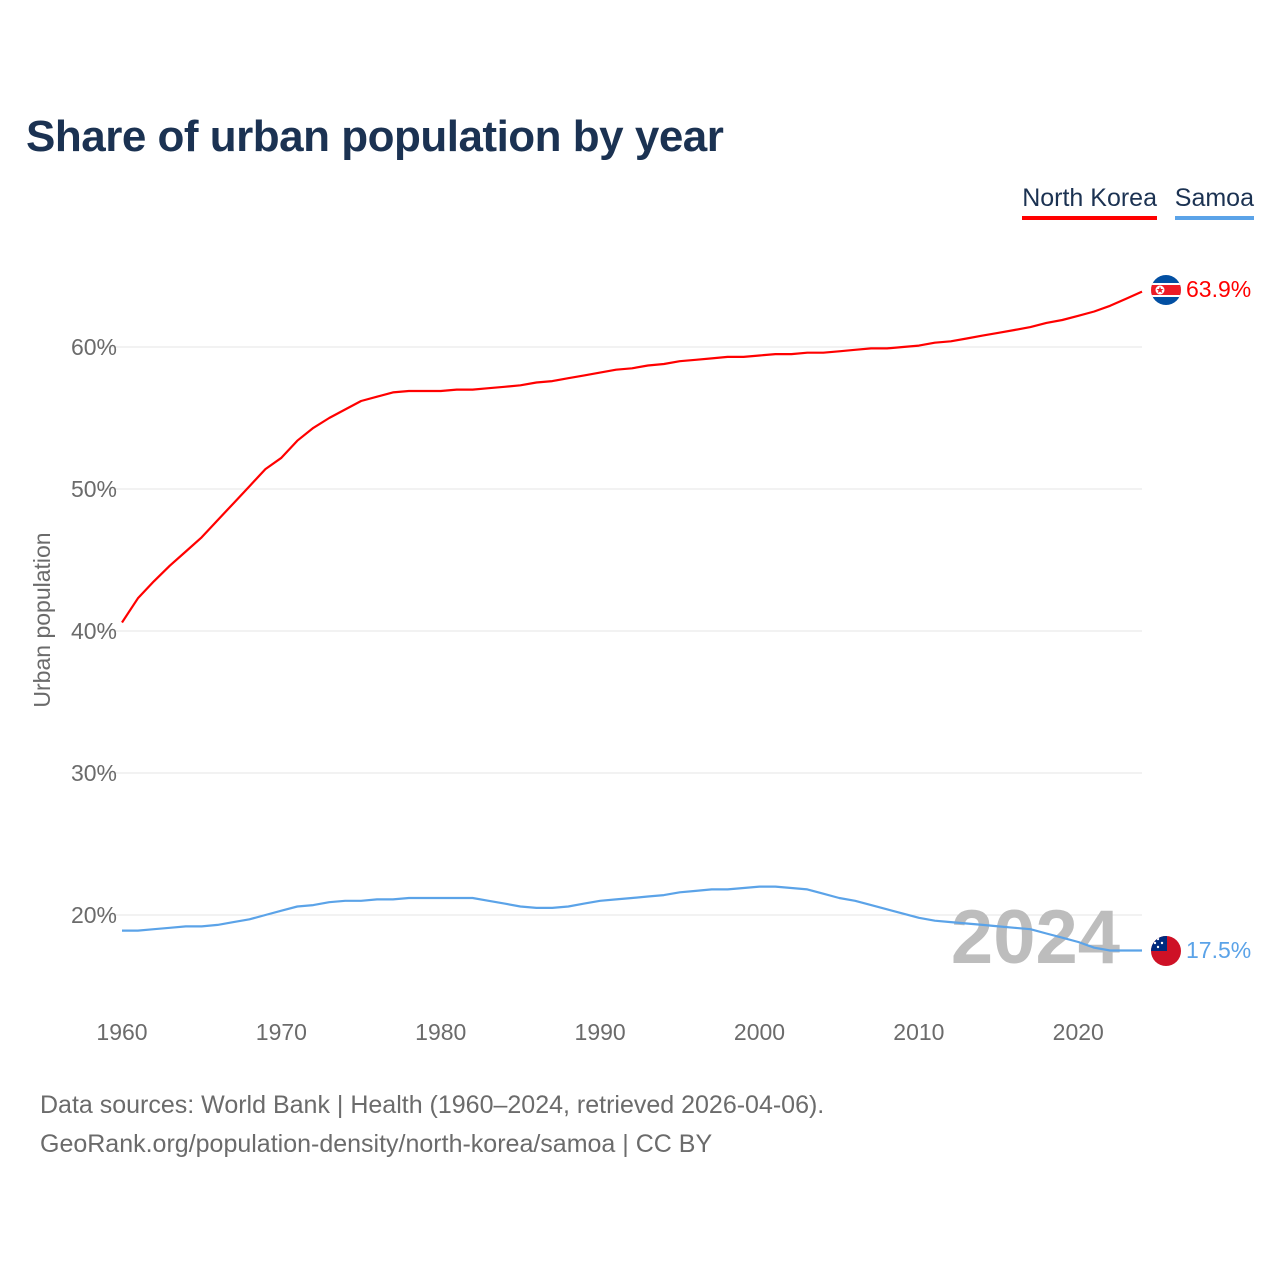 The image size is (1280, 1280). What do you see at coordinates (94, 347) in the screenshot?
I see `y-tick-label: 60%` at bounding box center [94, 347].